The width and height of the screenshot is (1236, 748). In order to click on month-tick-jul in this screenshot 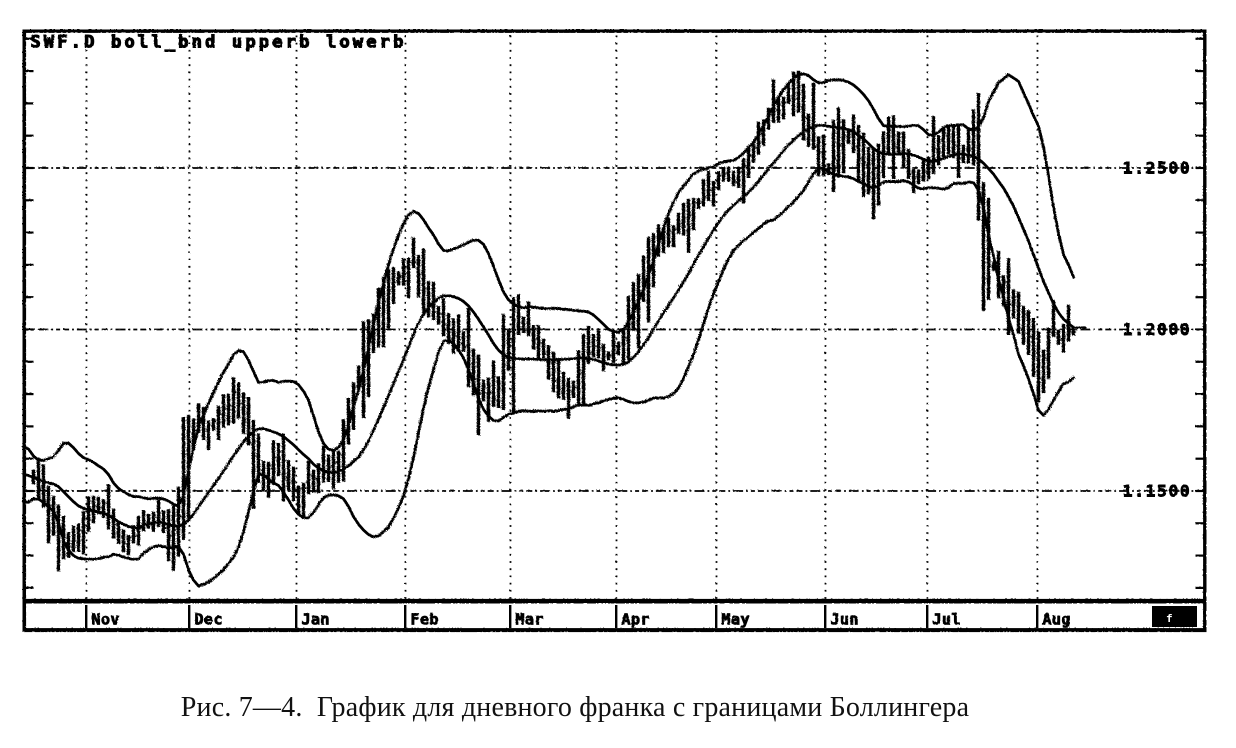, I will do `click(927, 616)`.